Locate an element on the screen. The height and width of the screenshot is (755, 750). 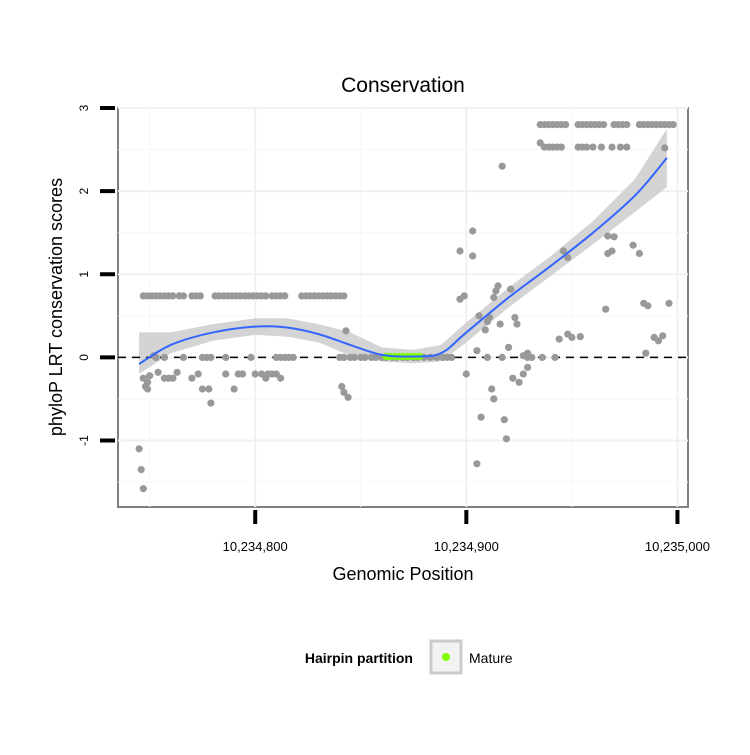
y-tick-label: 3 is located at coordinates (84, 107).